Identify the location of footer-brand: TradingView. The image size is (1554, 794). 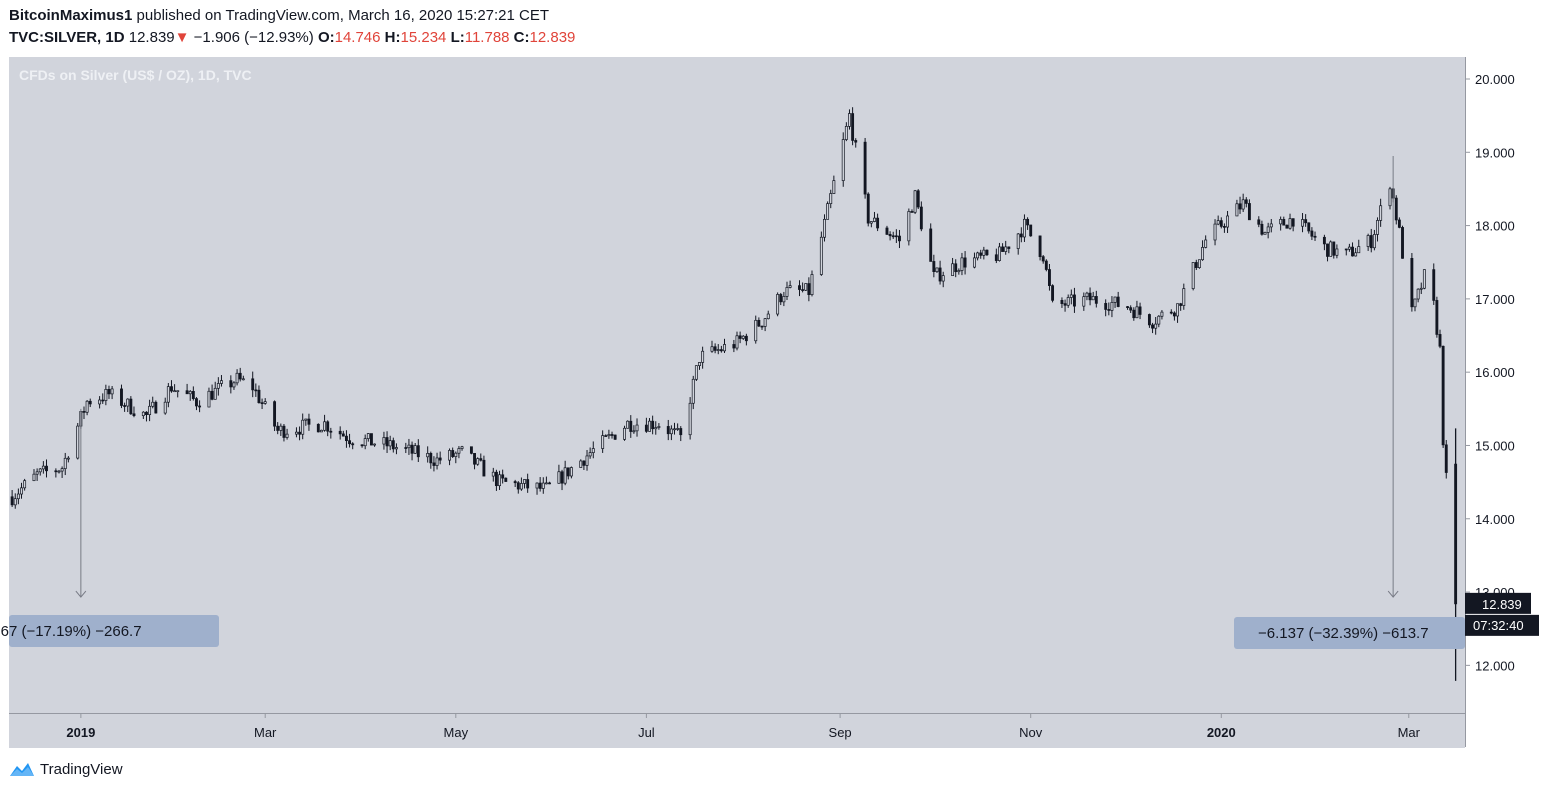
(66, 769).